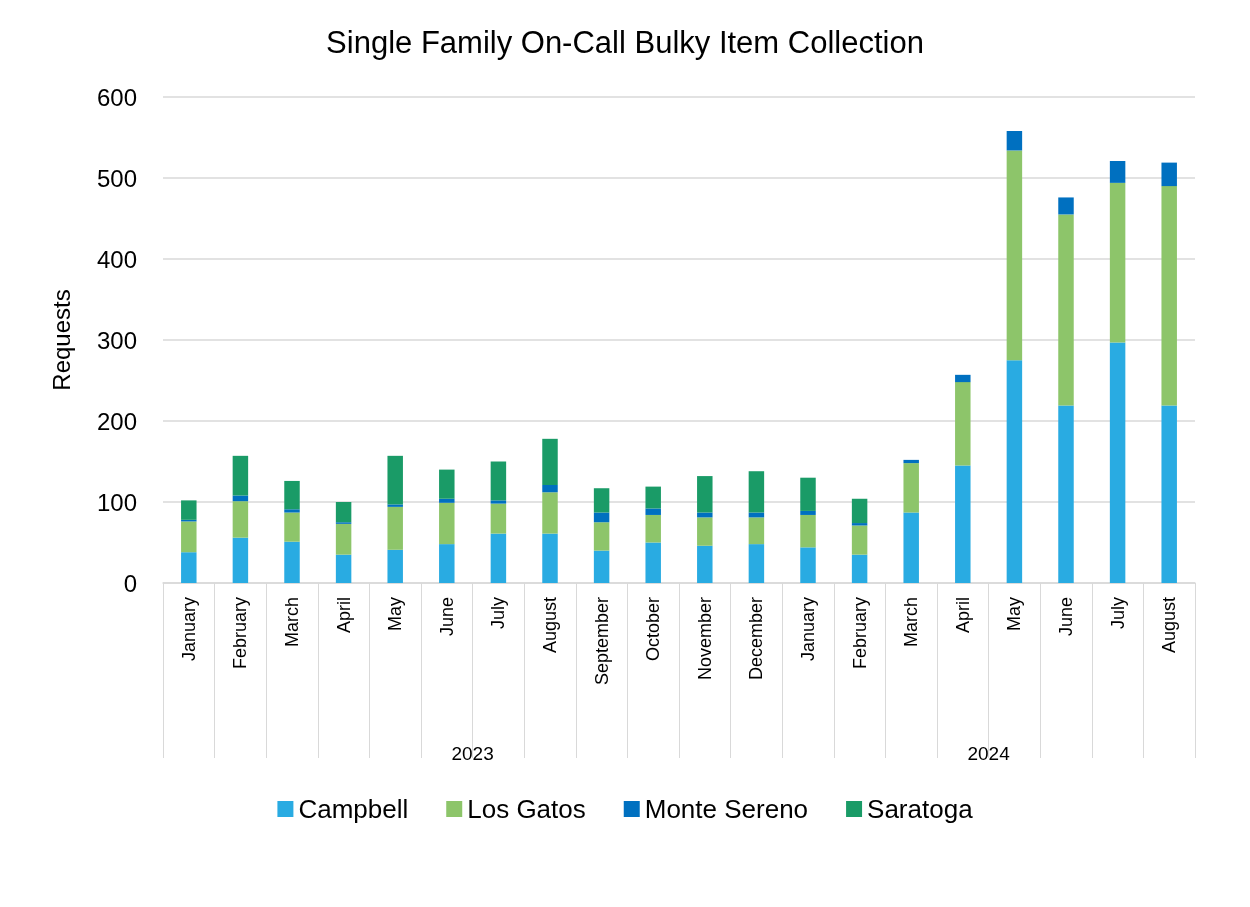 The width and height of the screenshot is (1250, 907). I want to click on legend-label: Los Gatos, so click(526, 809).